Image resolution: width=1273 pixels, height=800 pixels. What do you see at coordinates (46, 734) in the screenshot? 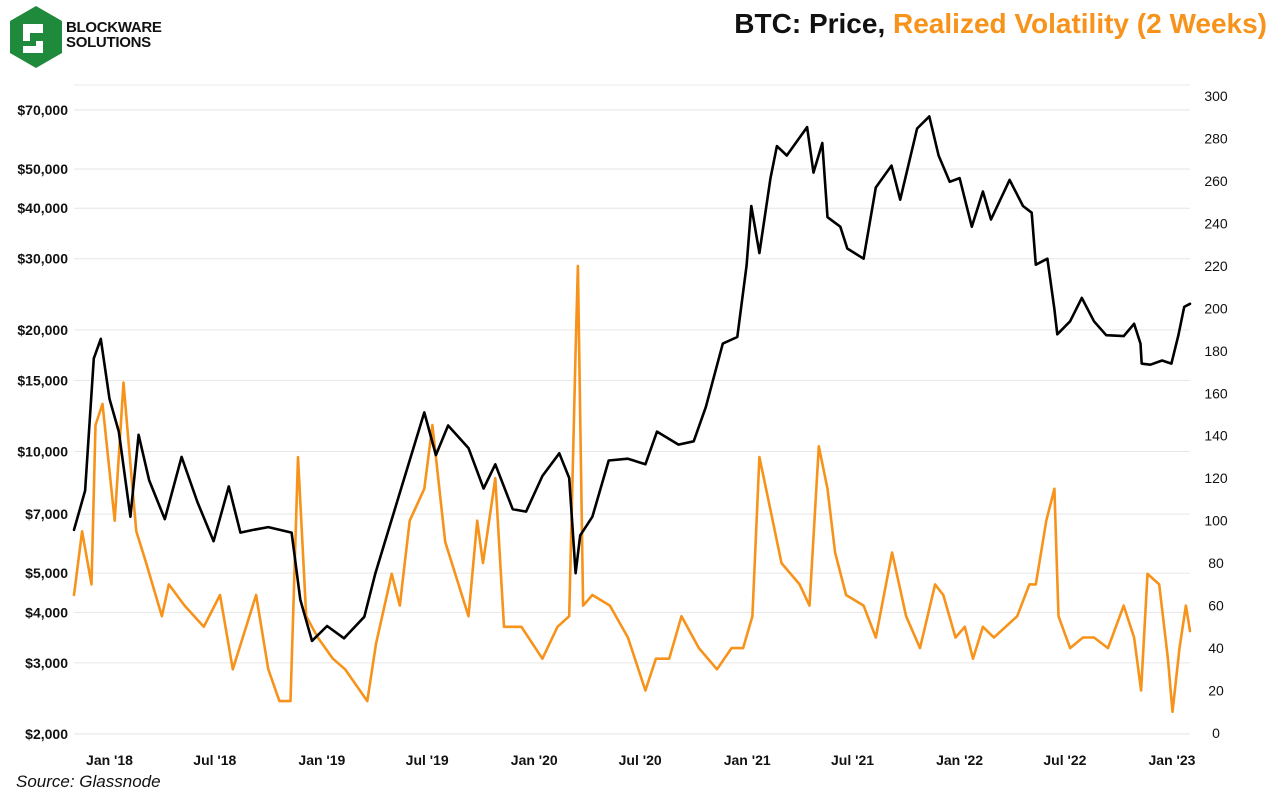
I see `left-tick-label: $2,000` at bounding box center [46, 734].